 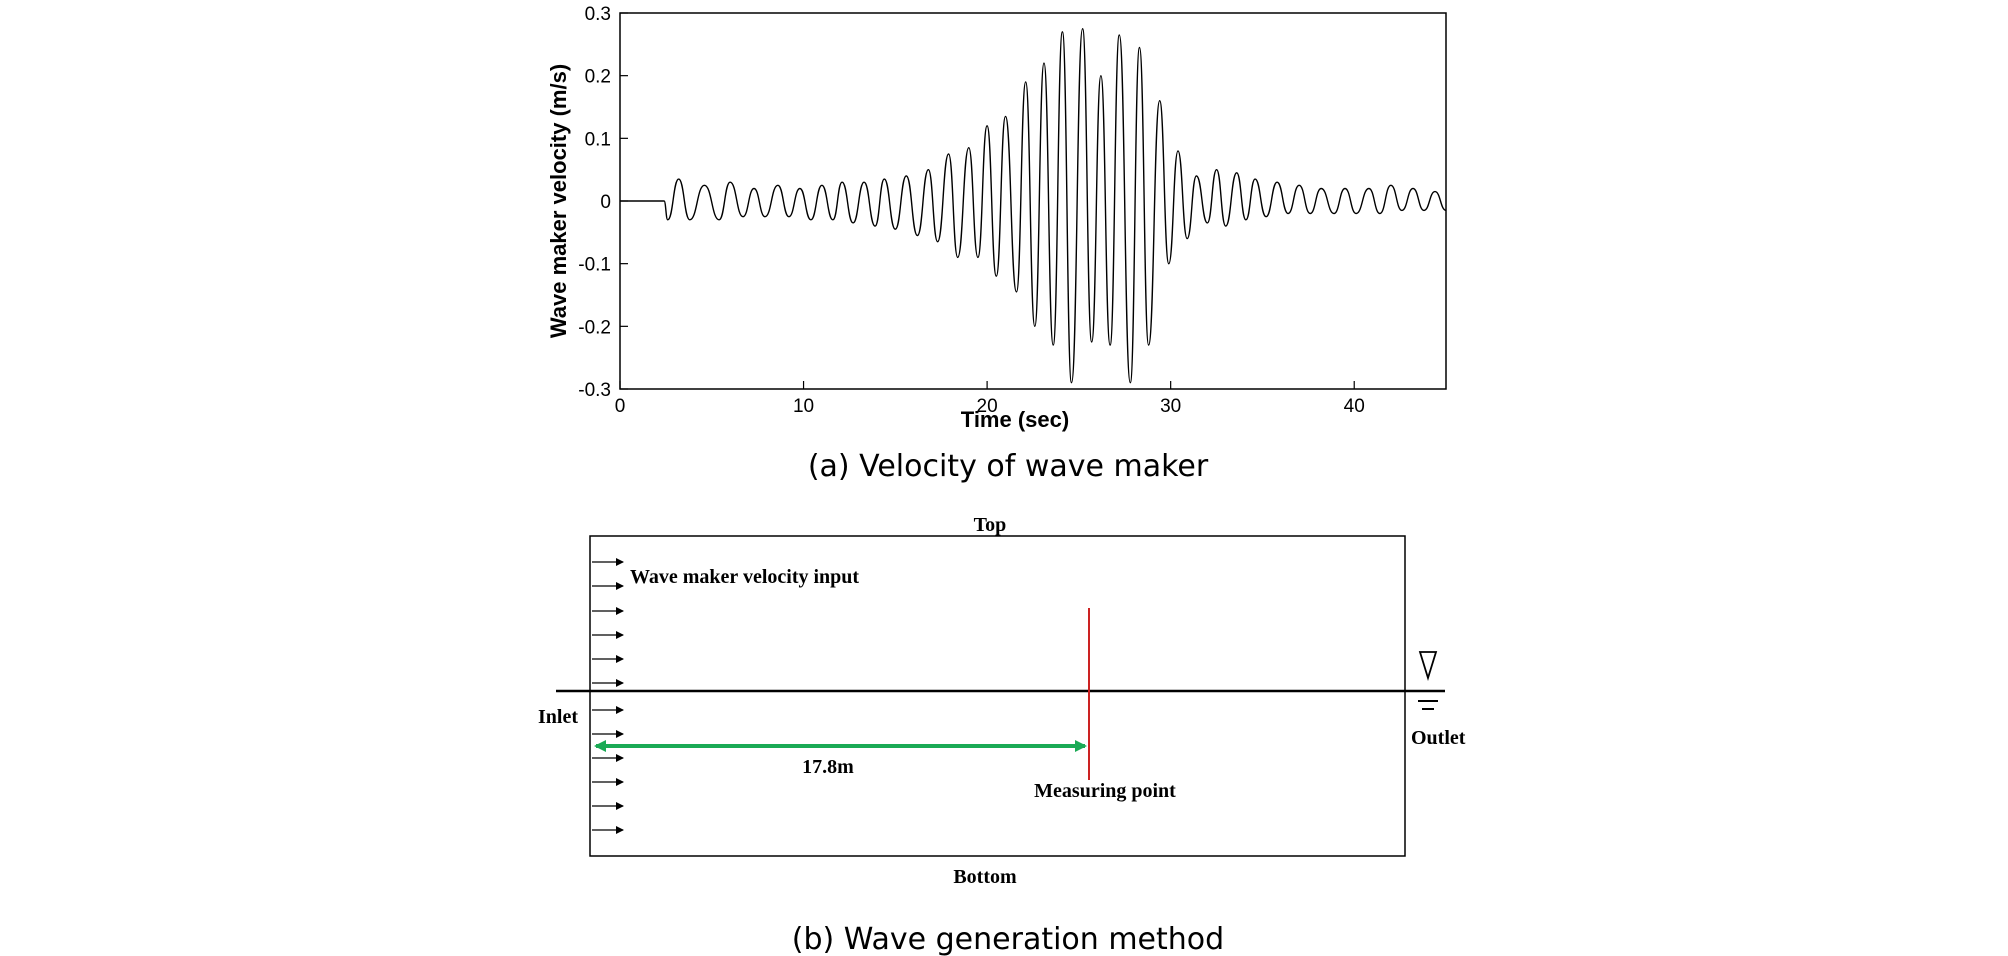 What do you see at coordinates (1008, 939) in the screenshot?
I see `caption-b: (b) Wave generation method` at bounding box center [1008, 939].